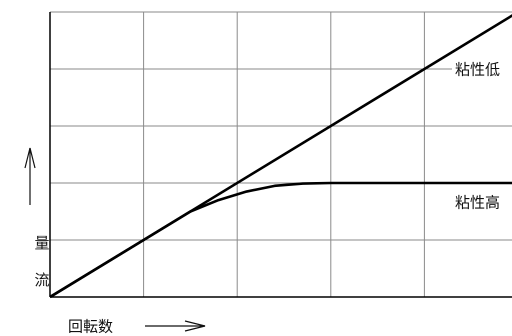 The width and height of the screenshot is (512, 336). Describe the element at coordinates (30, 176) in the screenshot. I see `y-arrow` at that location.